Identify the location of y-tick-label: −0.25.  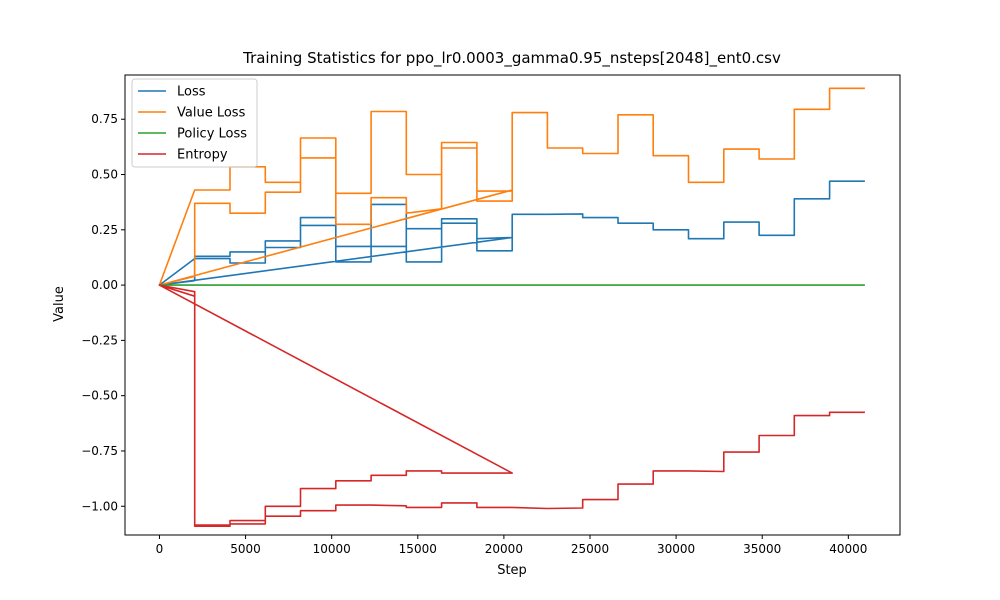
(99, 340).